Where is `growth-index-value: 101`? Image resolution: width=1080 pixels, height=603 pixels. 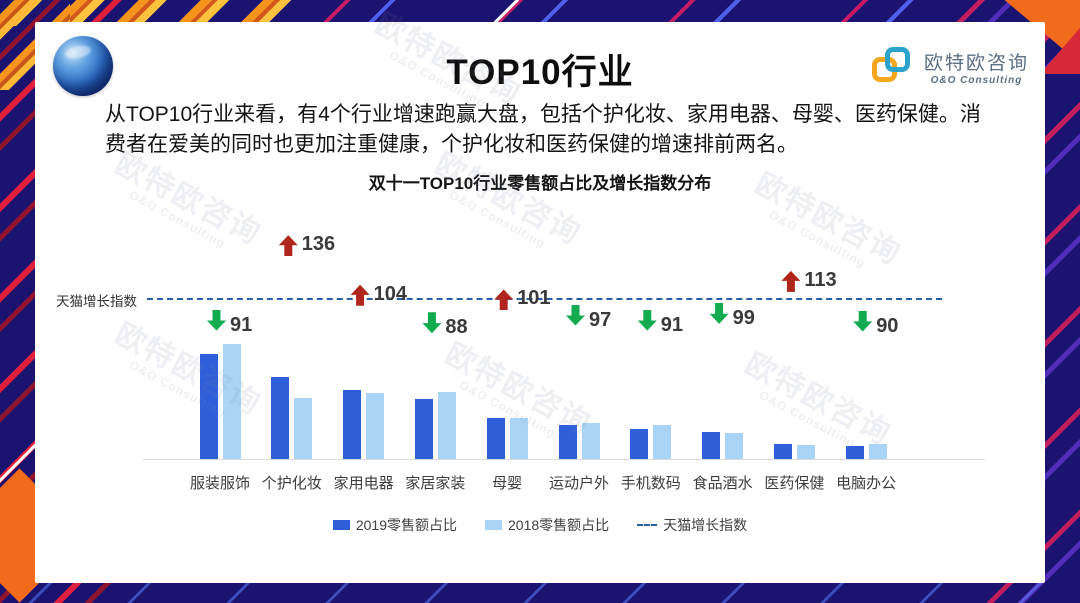 growth-index-value: 101 is located at coordinates (534, 298).